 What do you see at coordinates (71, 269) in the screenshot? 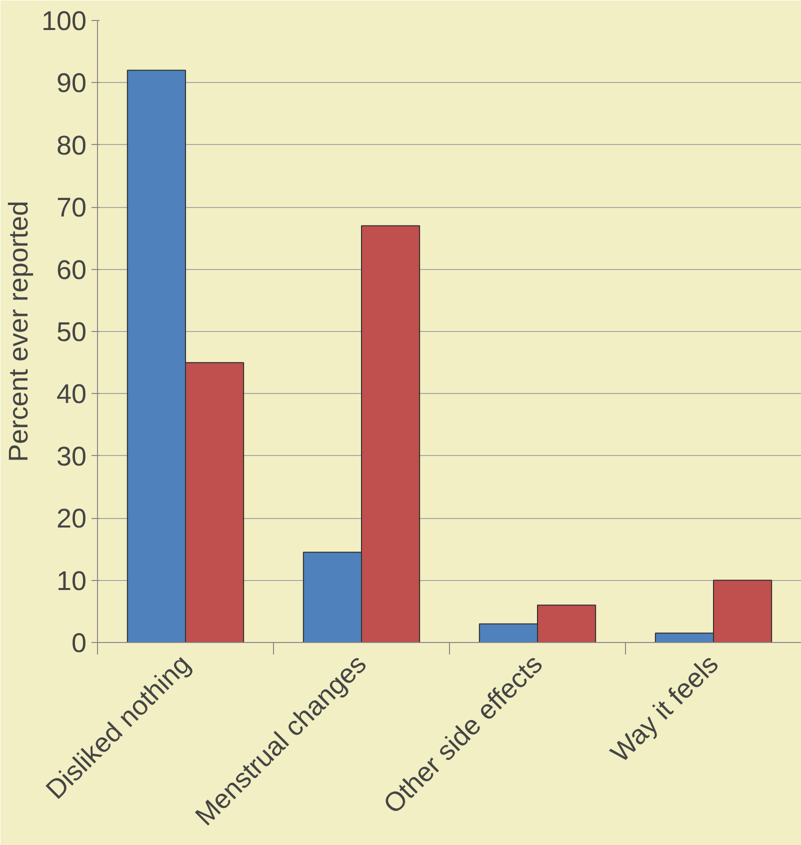
I see `y-tick-label: 60` at bounding box center [71, 269].